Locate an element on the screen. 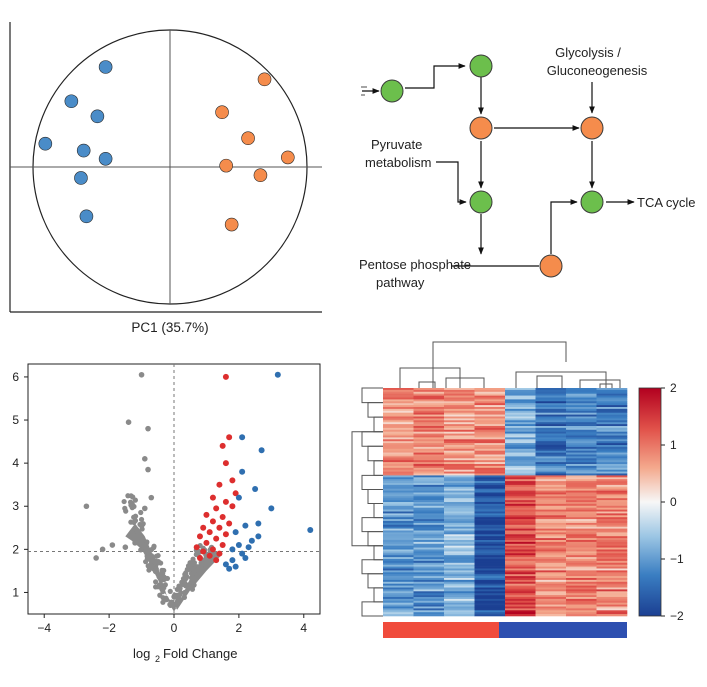 The width and height of the screenshot is (707, 687). colorbar is located at coordinates (650, 502).